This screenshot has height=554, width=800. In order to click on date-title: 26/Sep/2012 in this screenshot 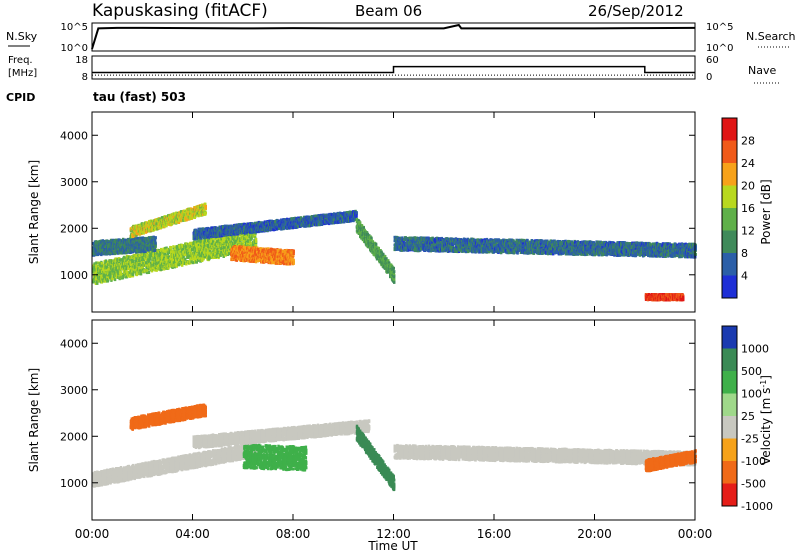, I will do `click(636, 11)`.